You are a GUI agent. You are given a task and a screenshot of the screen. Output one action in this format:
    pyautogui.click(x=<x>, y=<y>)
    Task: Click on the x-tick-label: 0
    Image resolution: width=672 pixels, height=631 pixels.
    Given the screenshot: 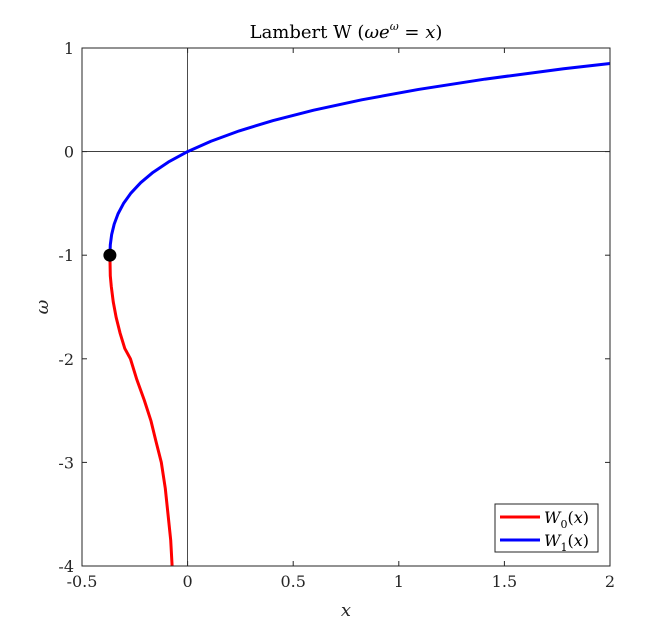 What is the action you would take?
    pyautogui.click(x=188, y=581)
    